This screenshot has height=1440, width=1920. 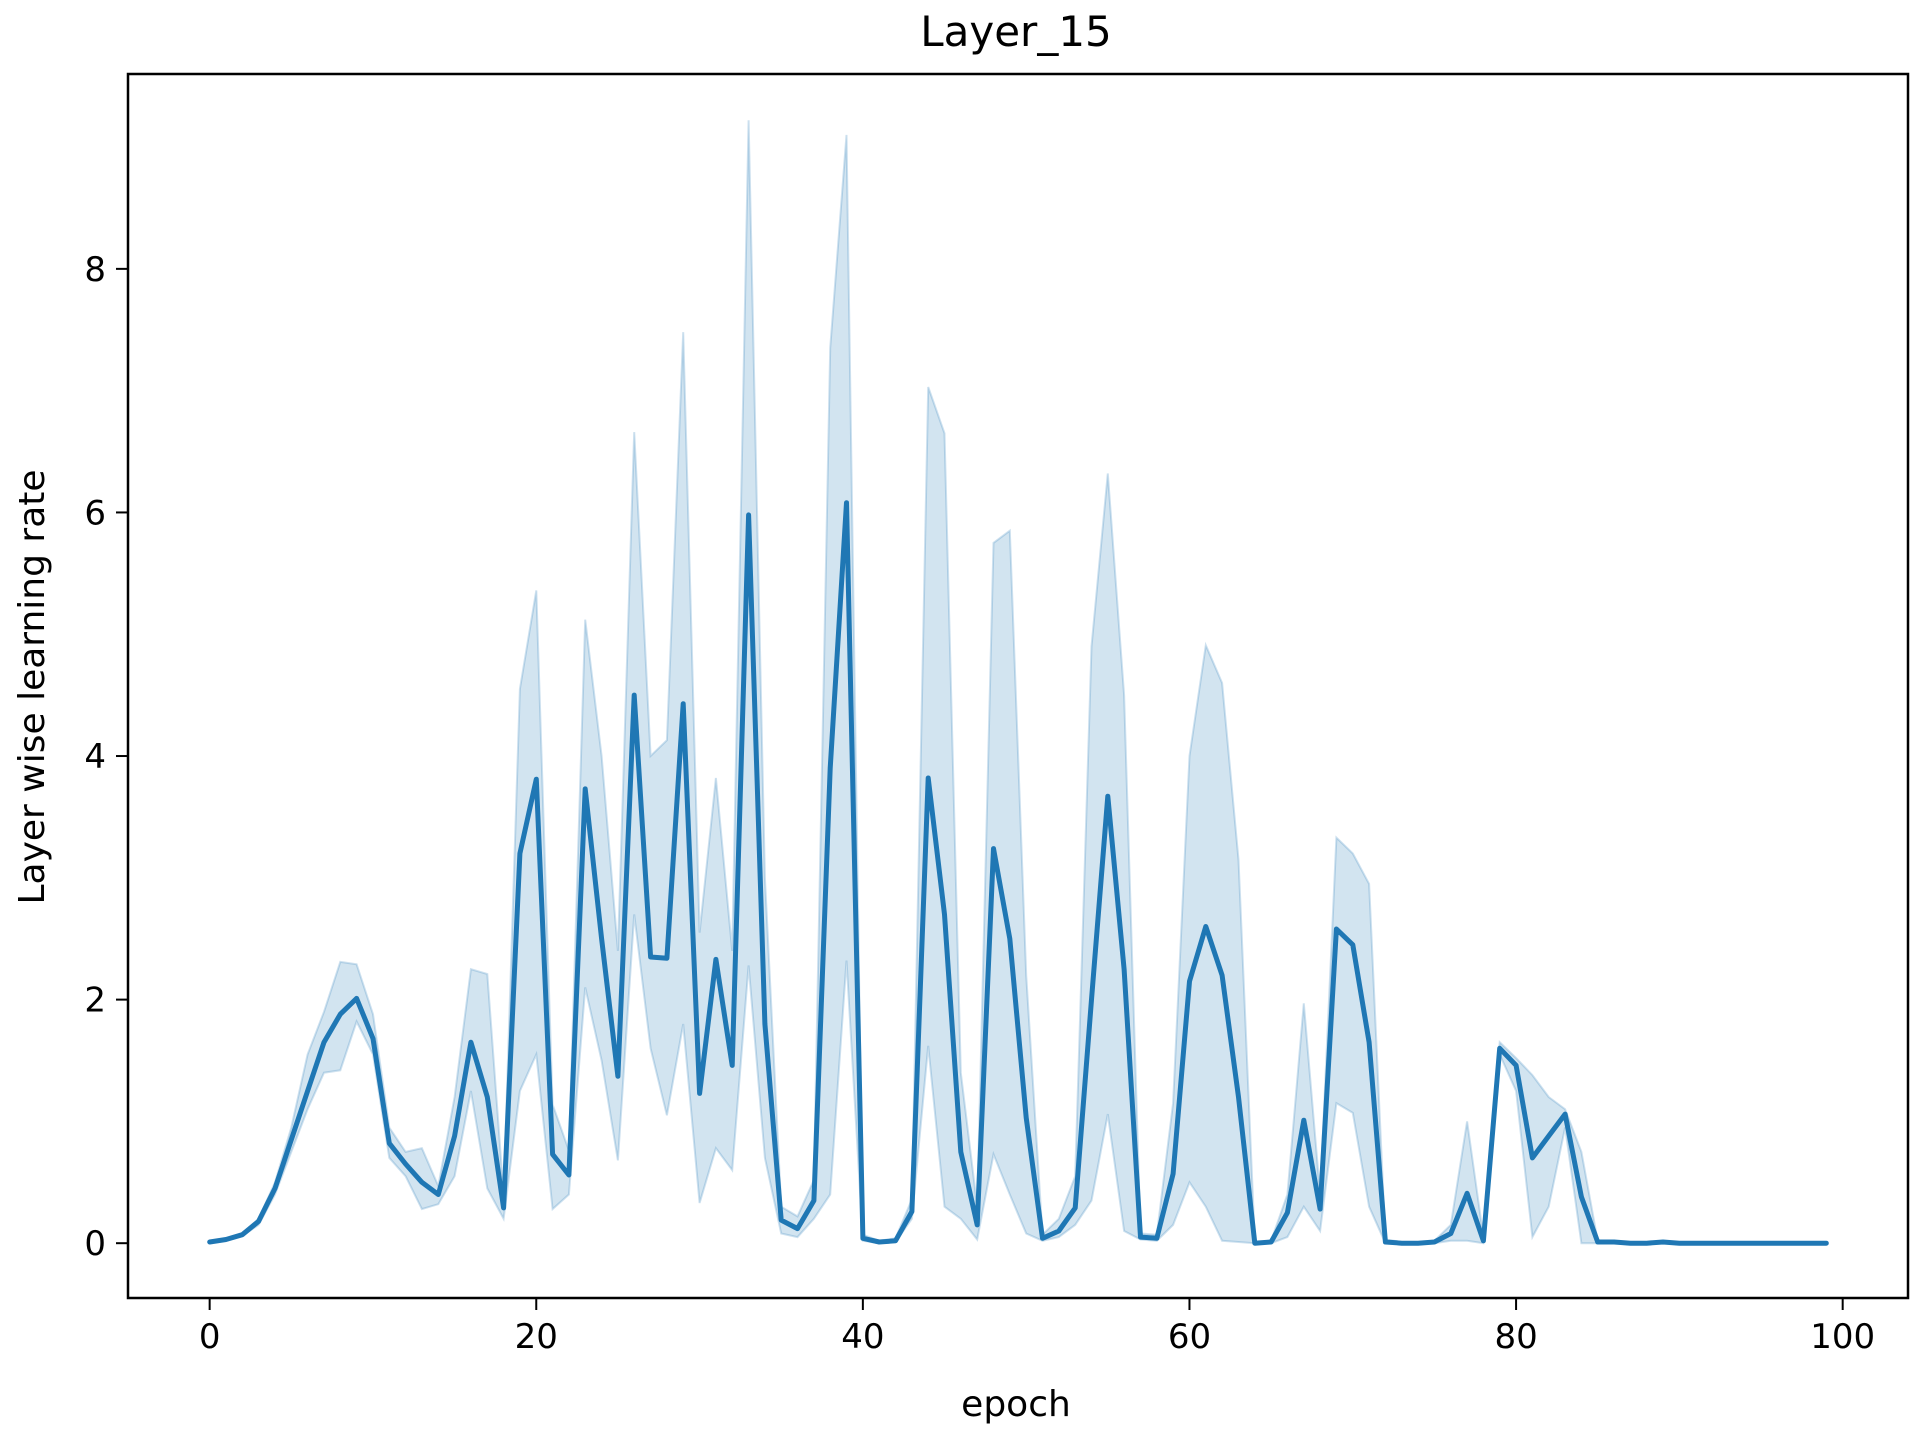 I want to click on x-tick-label: 80, so click(x=1515, y=1337).